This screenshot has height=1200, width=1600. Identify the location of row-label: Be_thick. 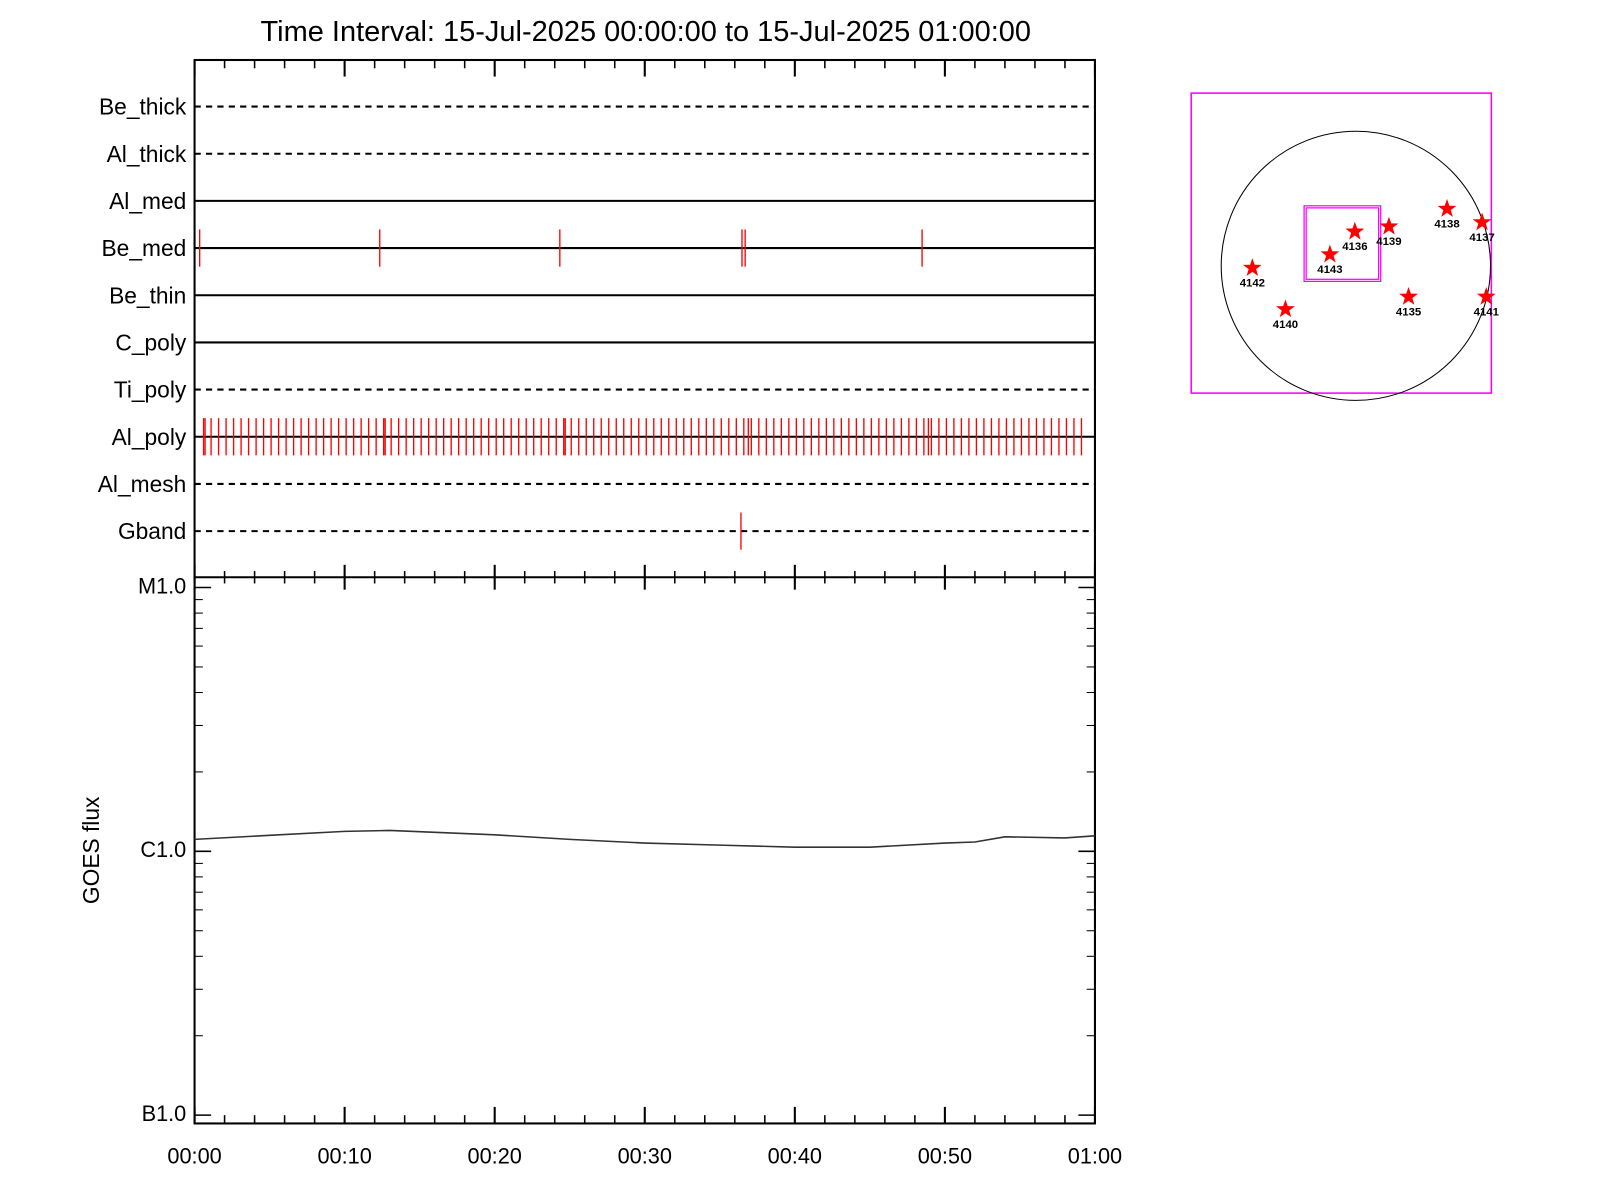
(143, 107).